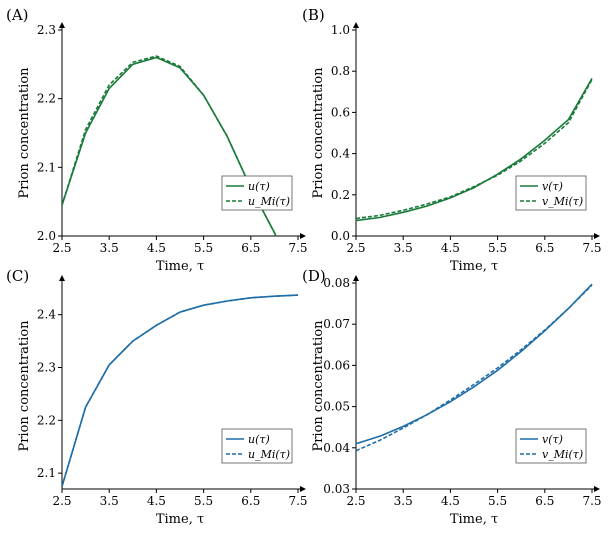 Image resolution: width=616 pixels, height=543 pixels. Describe the element at coordinates (597, 489) in the screenshot. I see `panel-d-x-axis-arrow` at that location.